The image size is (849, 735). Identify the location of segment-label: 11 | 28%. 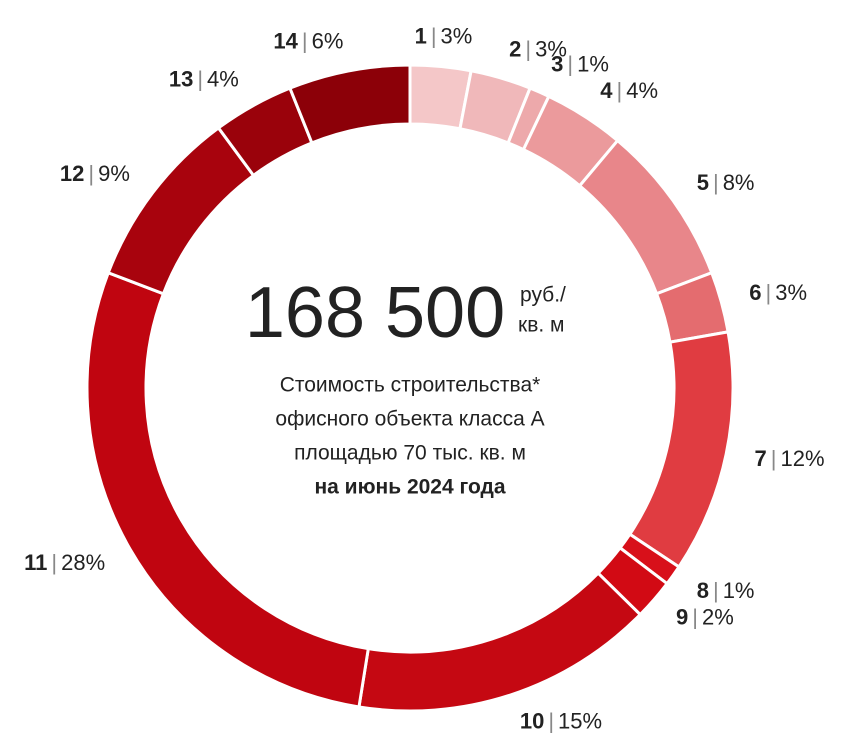
(64, 562).